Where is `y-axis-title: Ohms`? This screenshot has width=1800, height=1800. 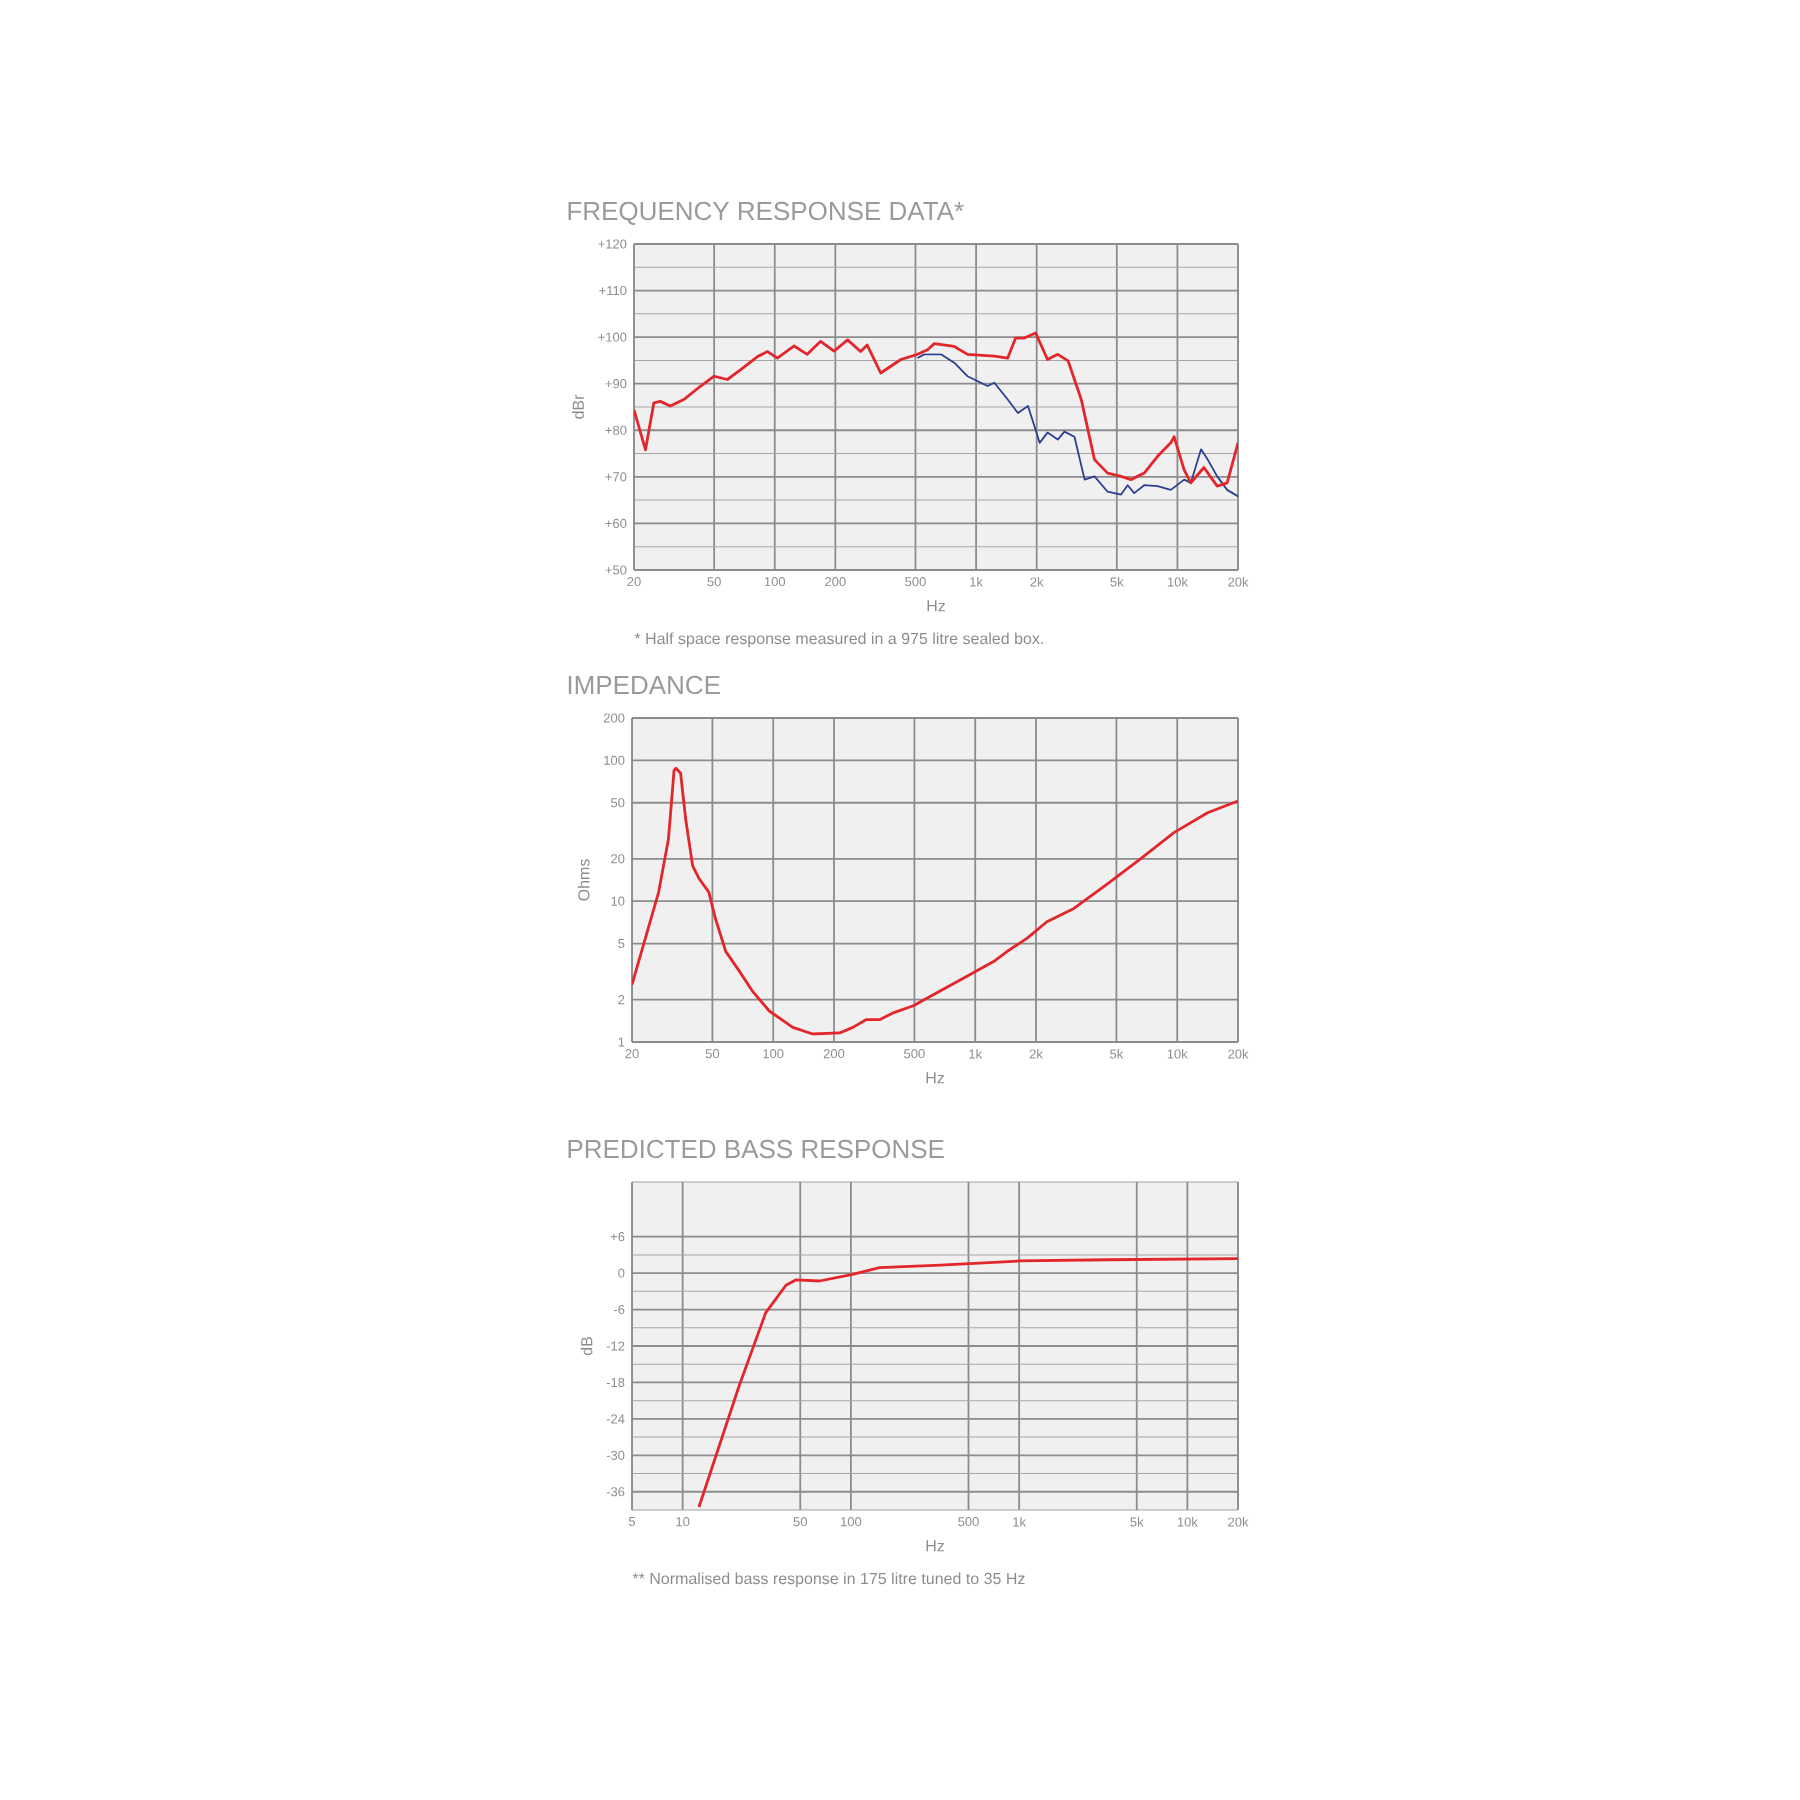
y-axis-title: Ohms is located at coordinates (583, 880).